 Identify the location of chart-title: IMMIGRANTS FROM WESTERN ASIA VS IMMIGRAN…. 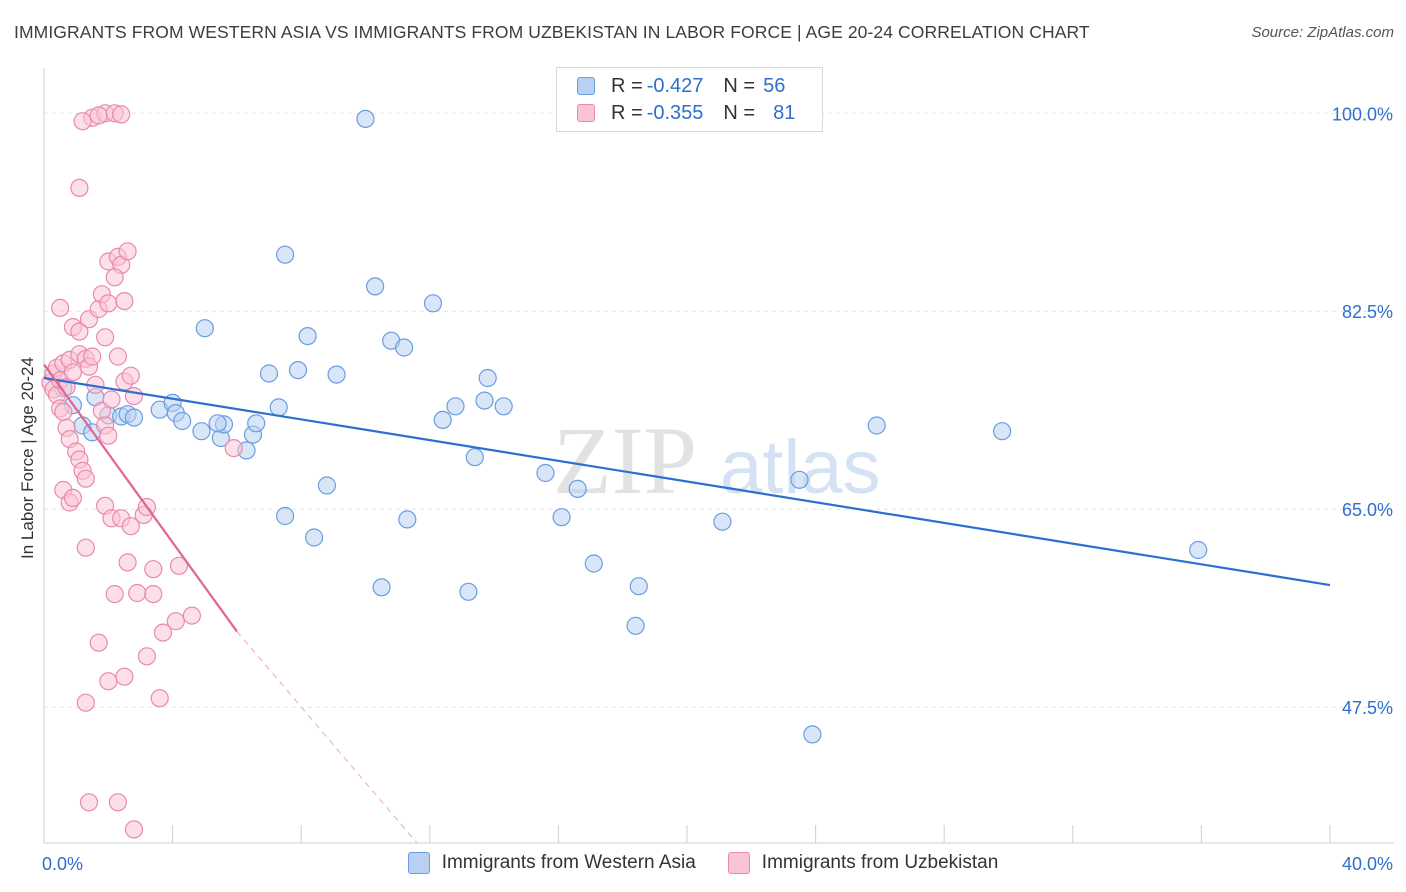
(552, 32).